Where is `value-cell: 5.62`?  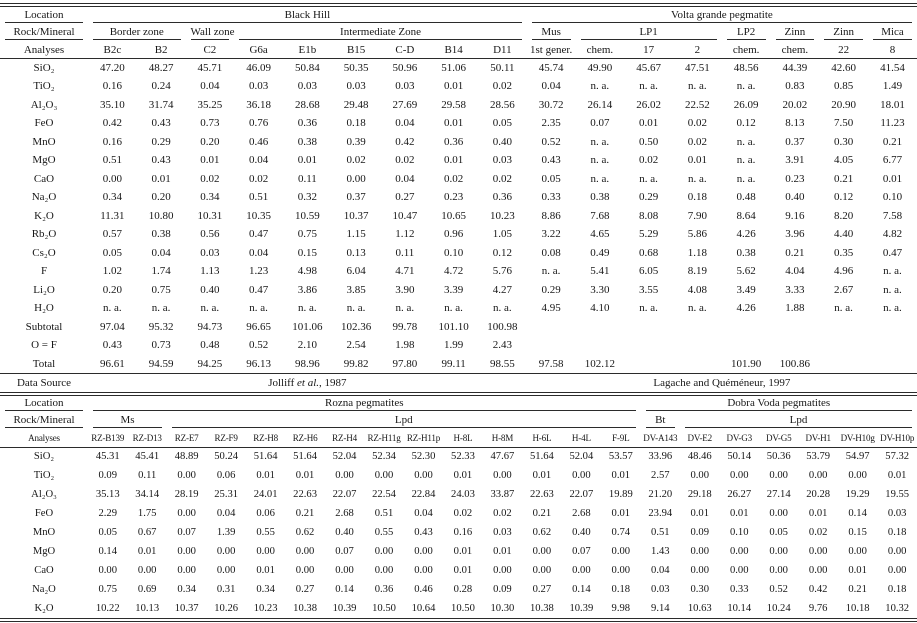 value-cell: 5.62 is located at coordinates (746, 271).